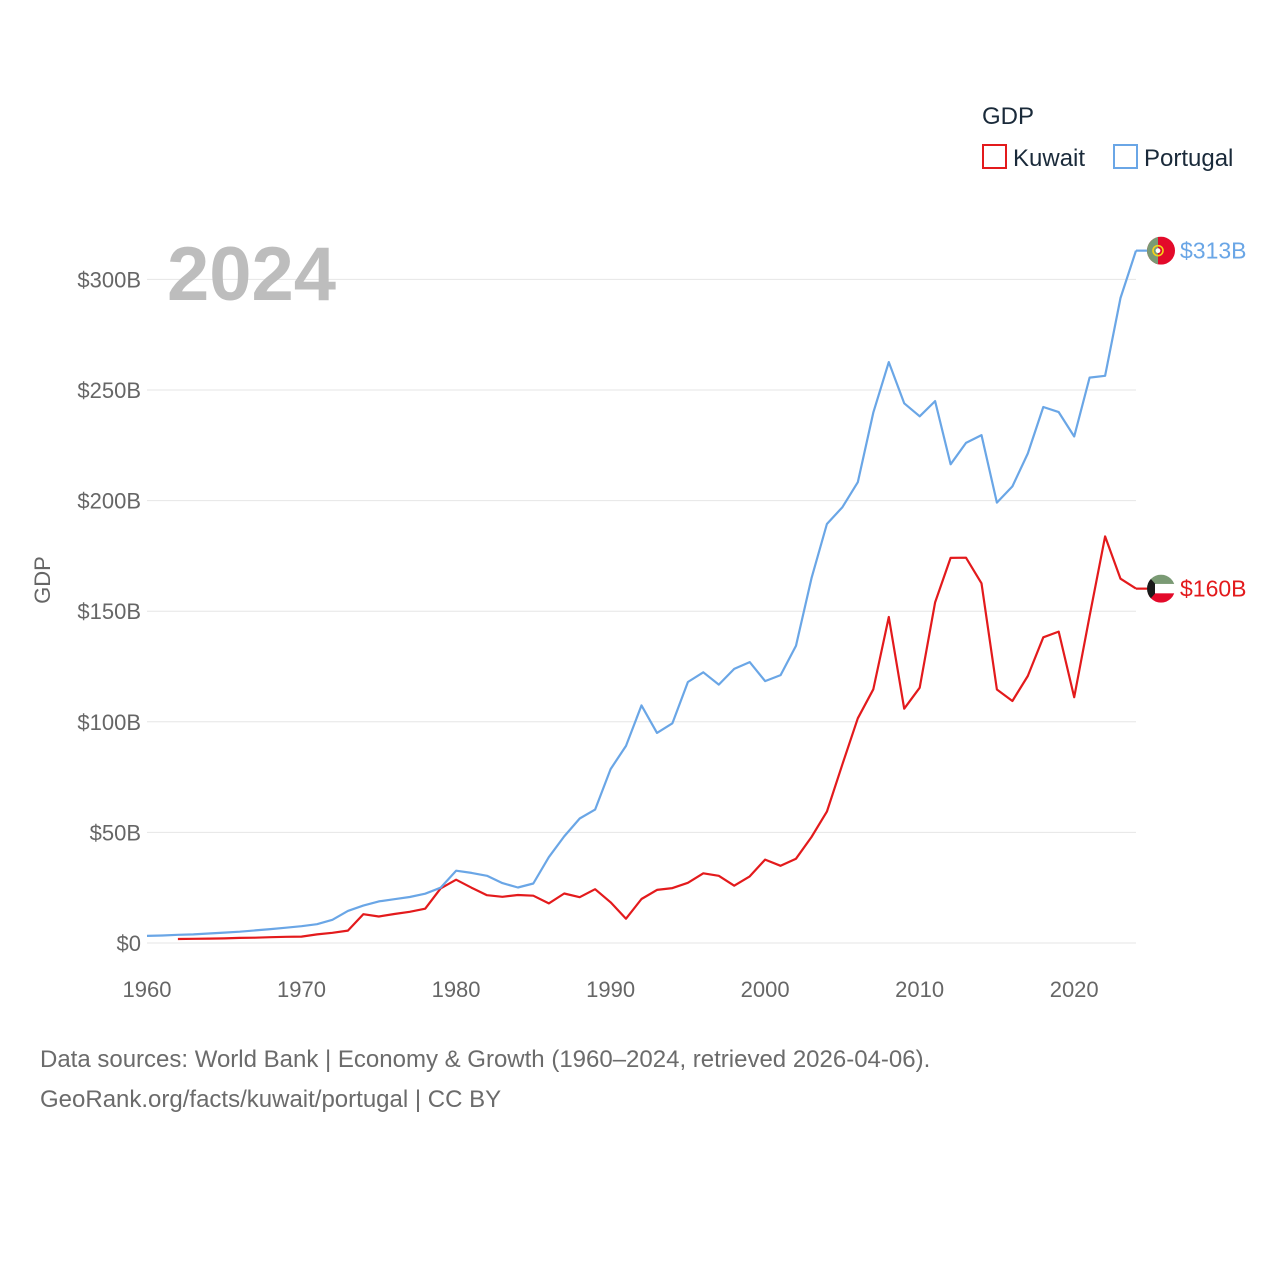 The image size is (1280, 1280). I want to click on y-tick-label: $100B, so click(109, 722).